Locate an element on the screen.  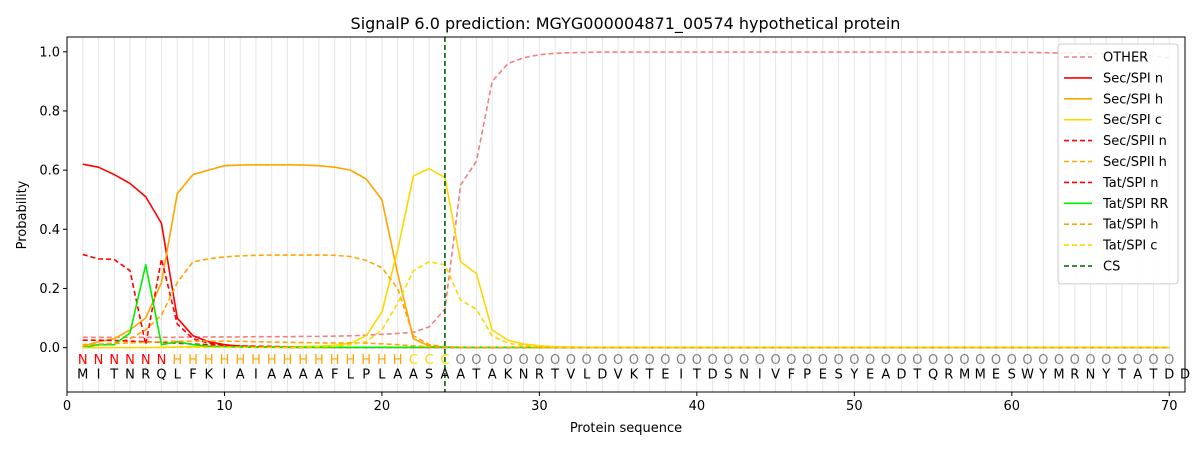
legend-label: Sec/SPII h is located at coordinates (1135, 162).